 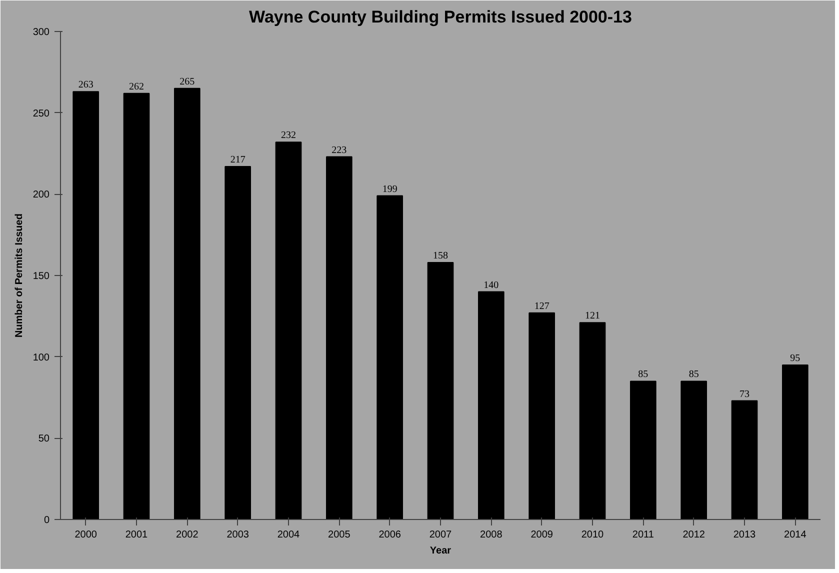 I want to click on data-label: 263, so click(x=86, y=85).